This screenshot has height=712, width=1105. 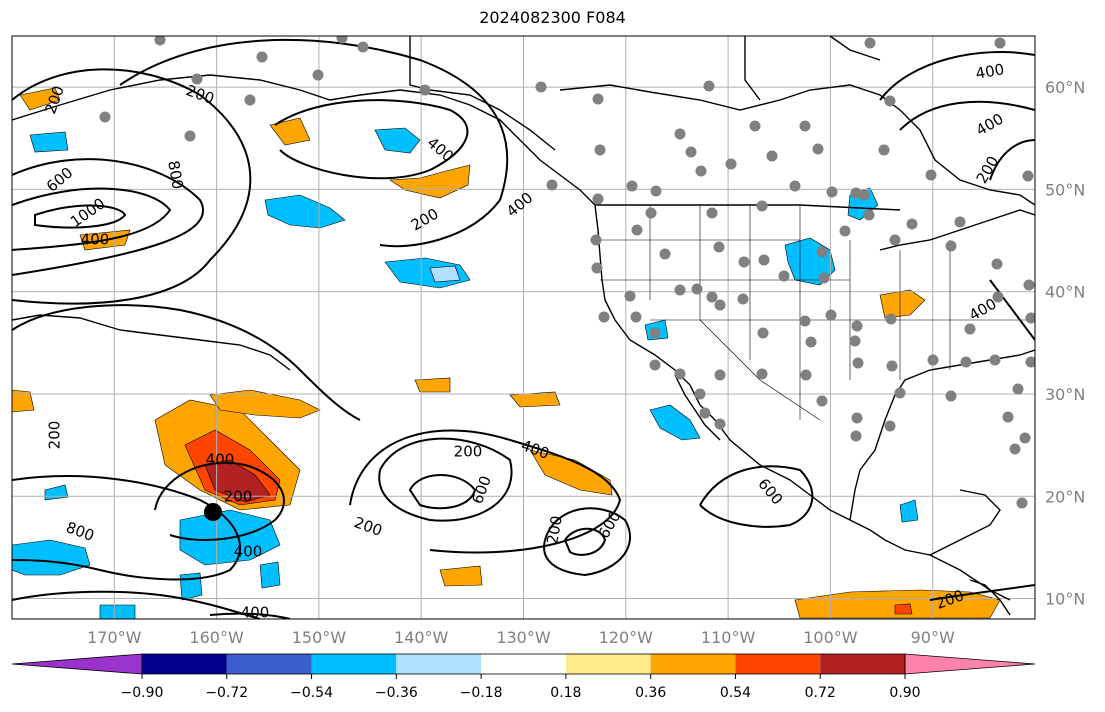 I want to click on lon-tick-label: 160°W, so click(x=216, y=637).